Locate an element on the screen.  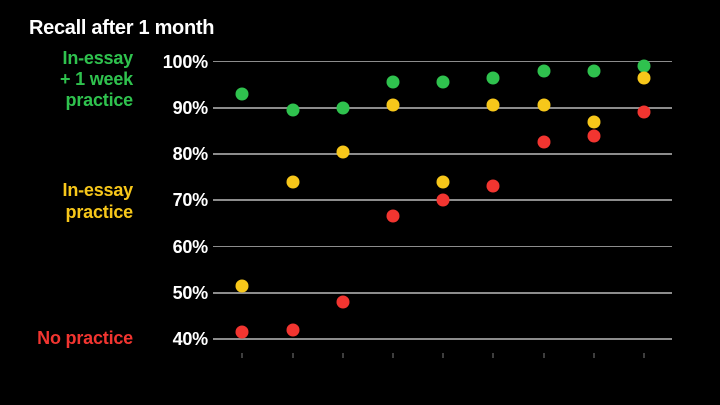
y-axis-label-70: 70% is located at coordinates (190, 200).